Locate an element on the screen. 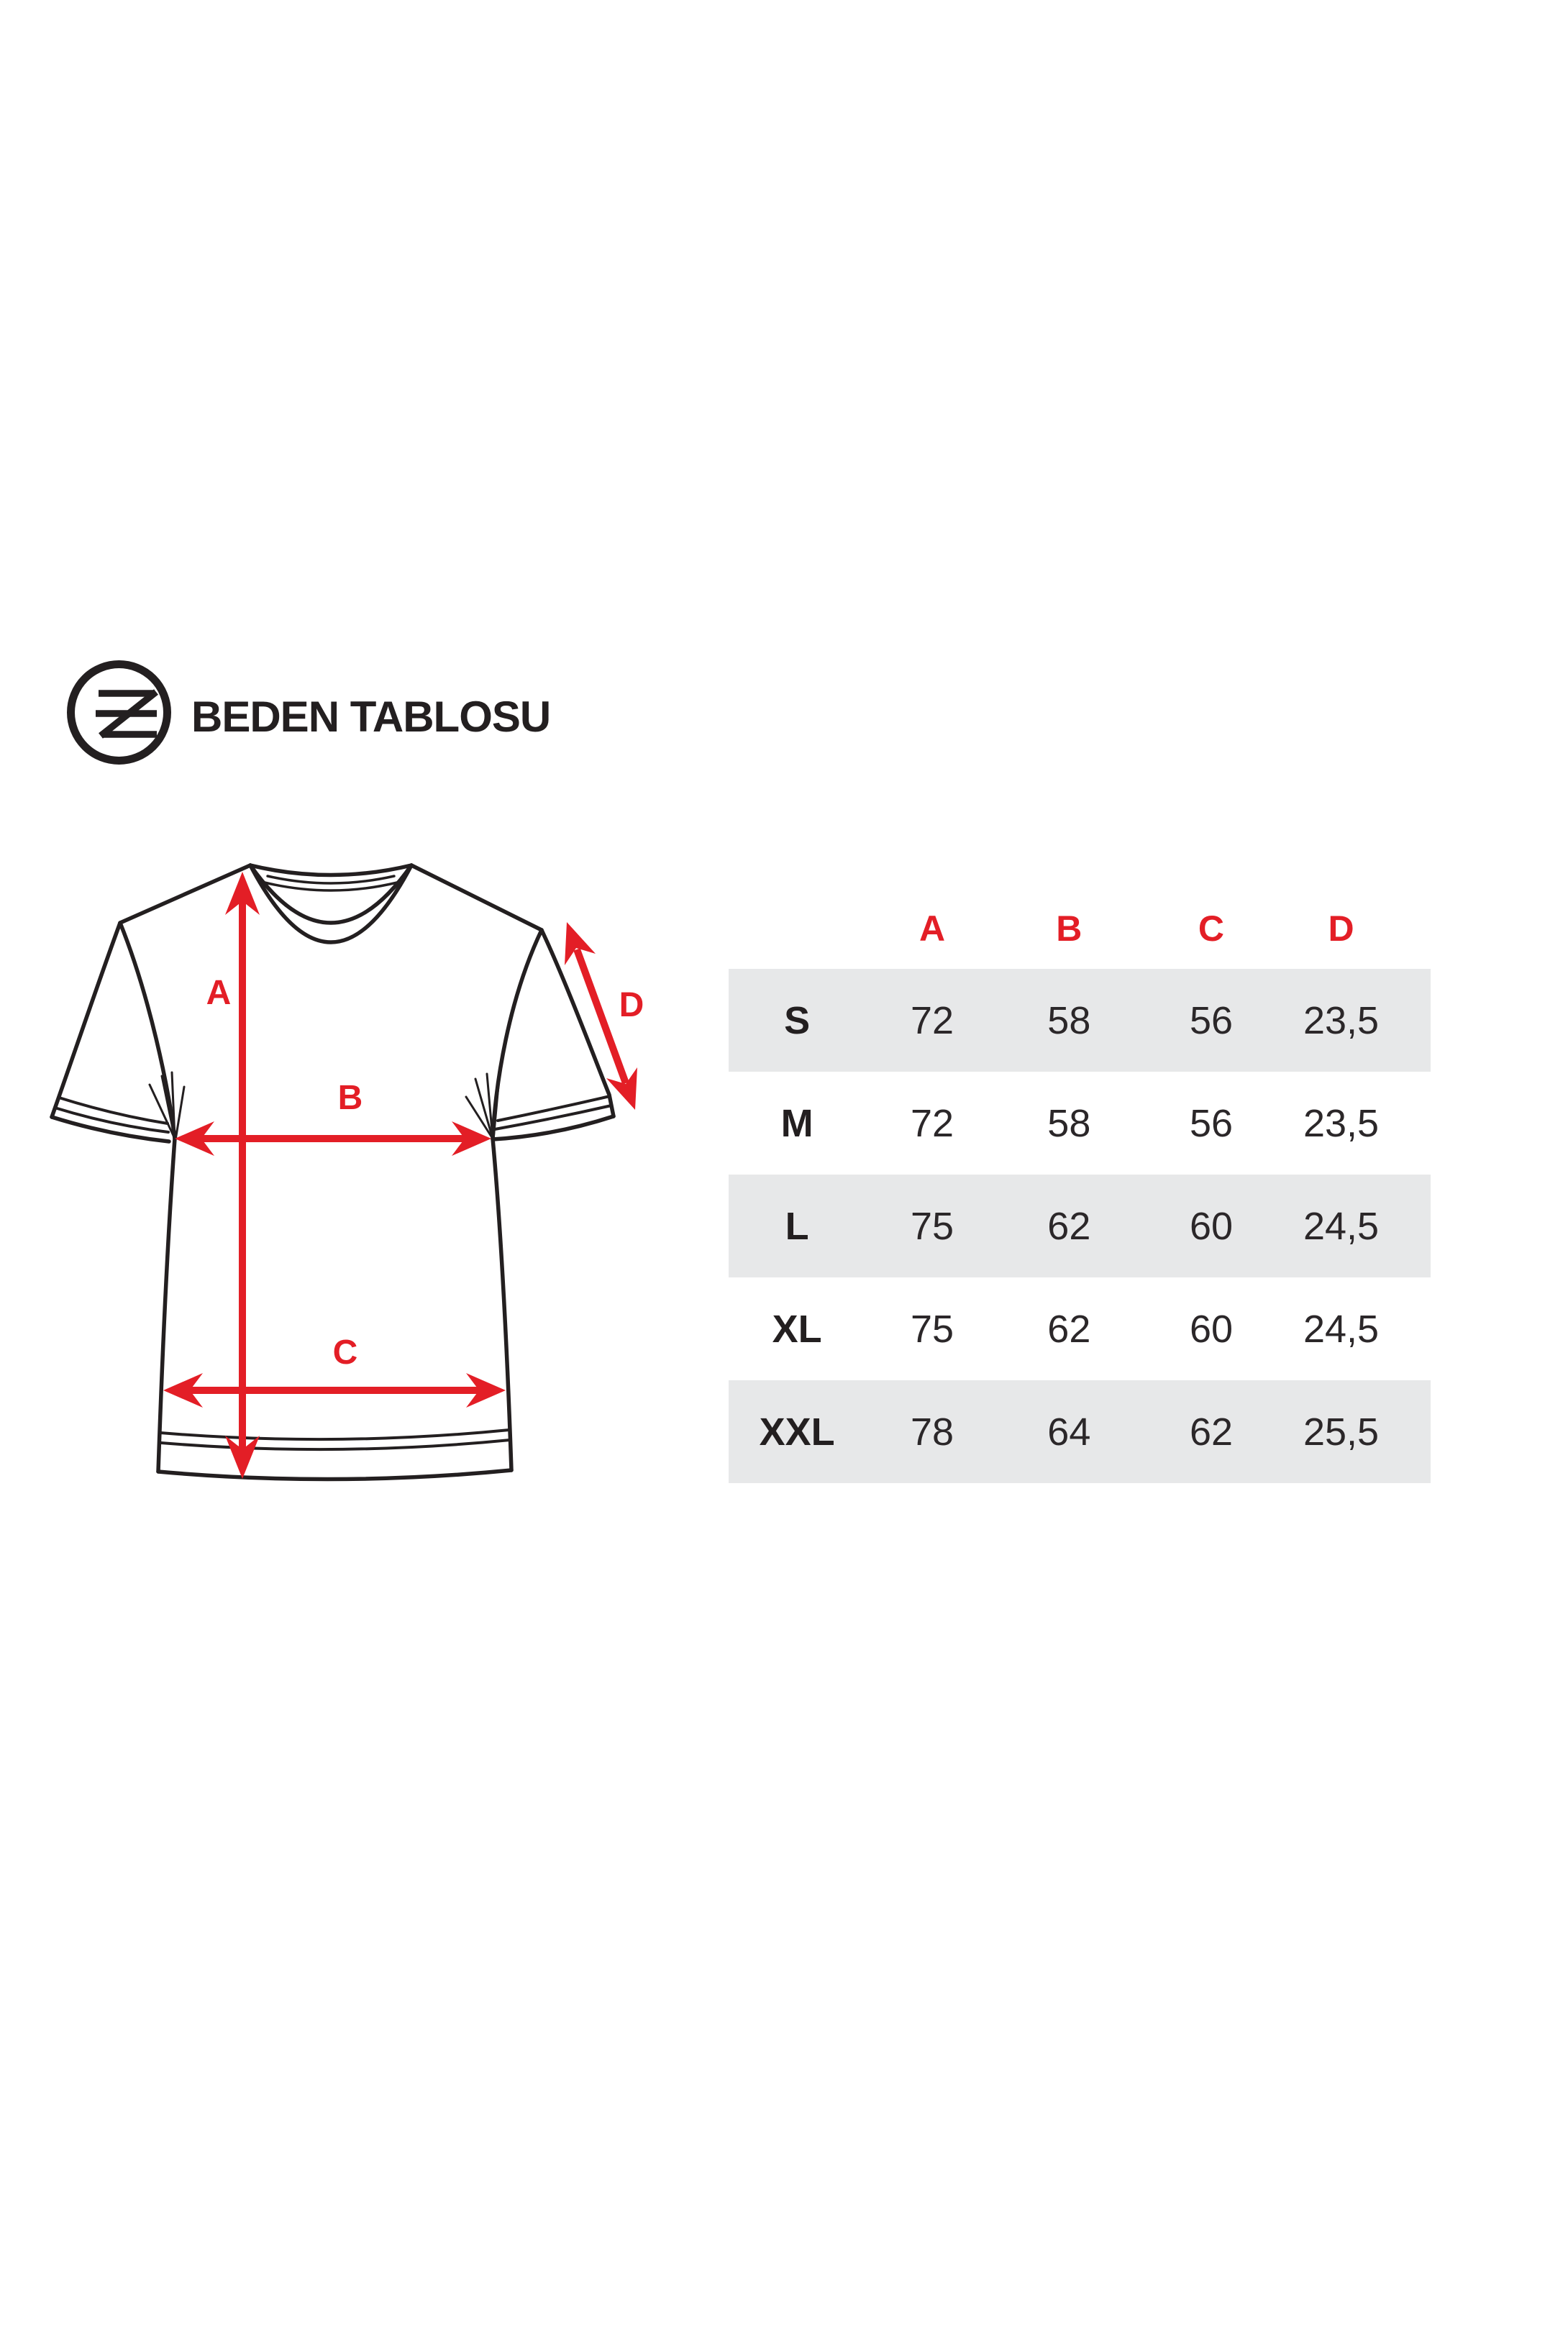 This screenshot has height=2352, width=1568. left-sleeve-outer is located at coordinates (86, 1020).